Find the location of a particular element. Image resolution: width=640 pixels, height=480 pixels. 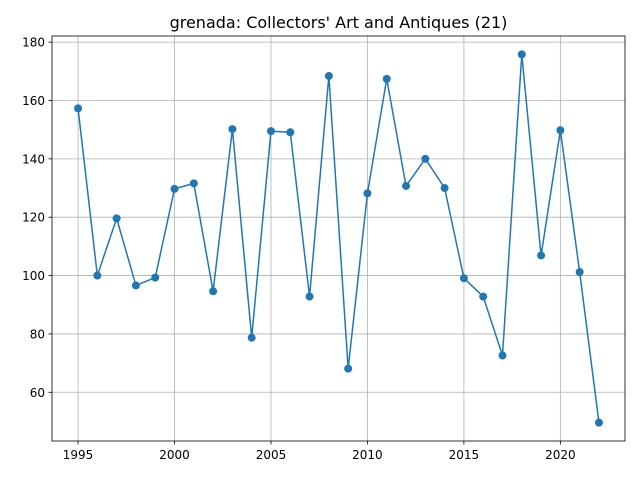

x-tick-label: 1995 is located at coordinates (78, 455).